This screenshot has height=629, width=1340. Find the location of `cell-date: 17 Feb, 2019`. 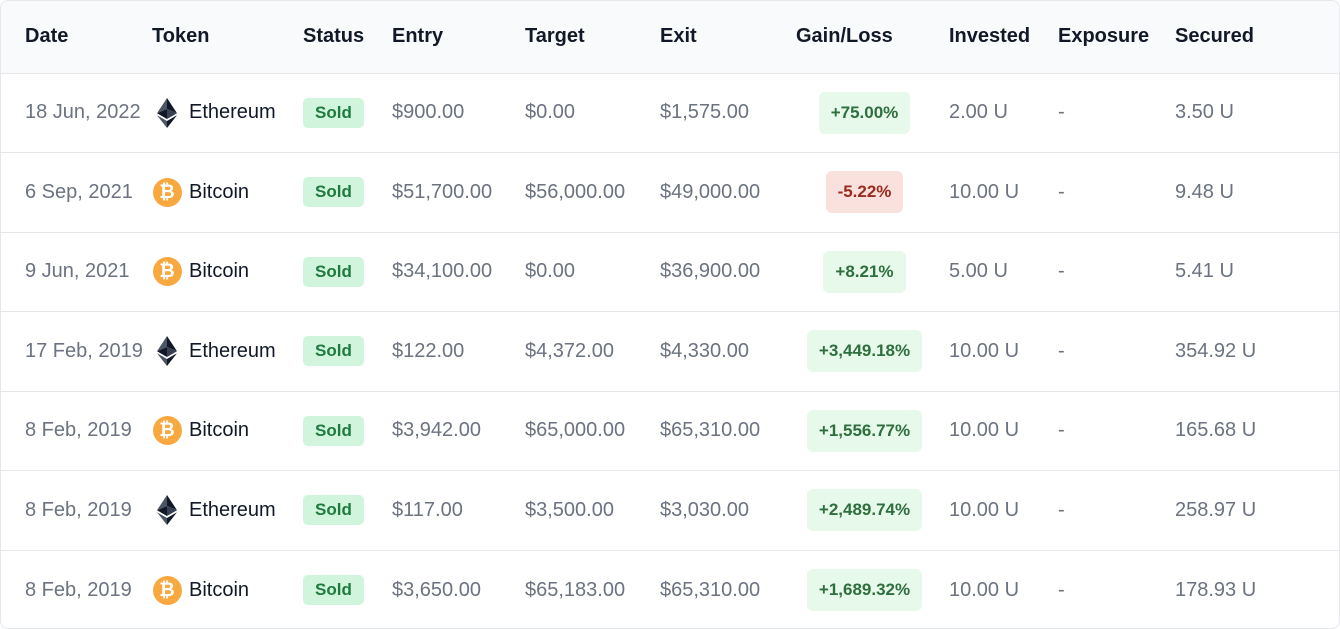

cell-date: 17 Feb, 2019 is located at coordinates (84, 350).